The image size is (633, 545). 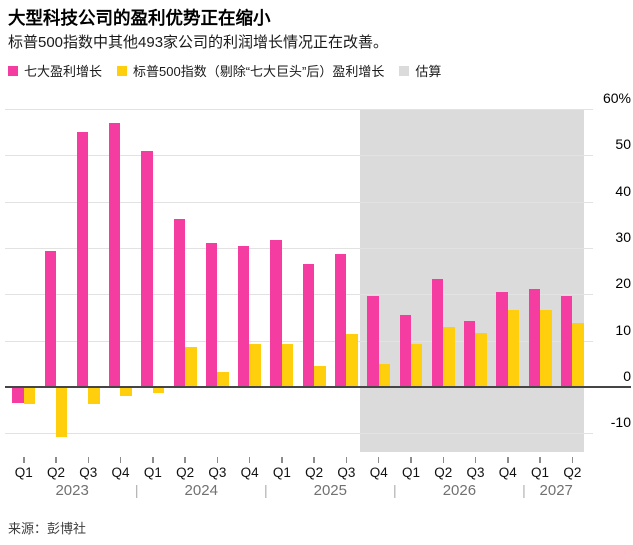 What do you see at coordinates (13, 70) in the screenshot?
I see `legend-swatch-mag7` at bounding box center [13, 70].